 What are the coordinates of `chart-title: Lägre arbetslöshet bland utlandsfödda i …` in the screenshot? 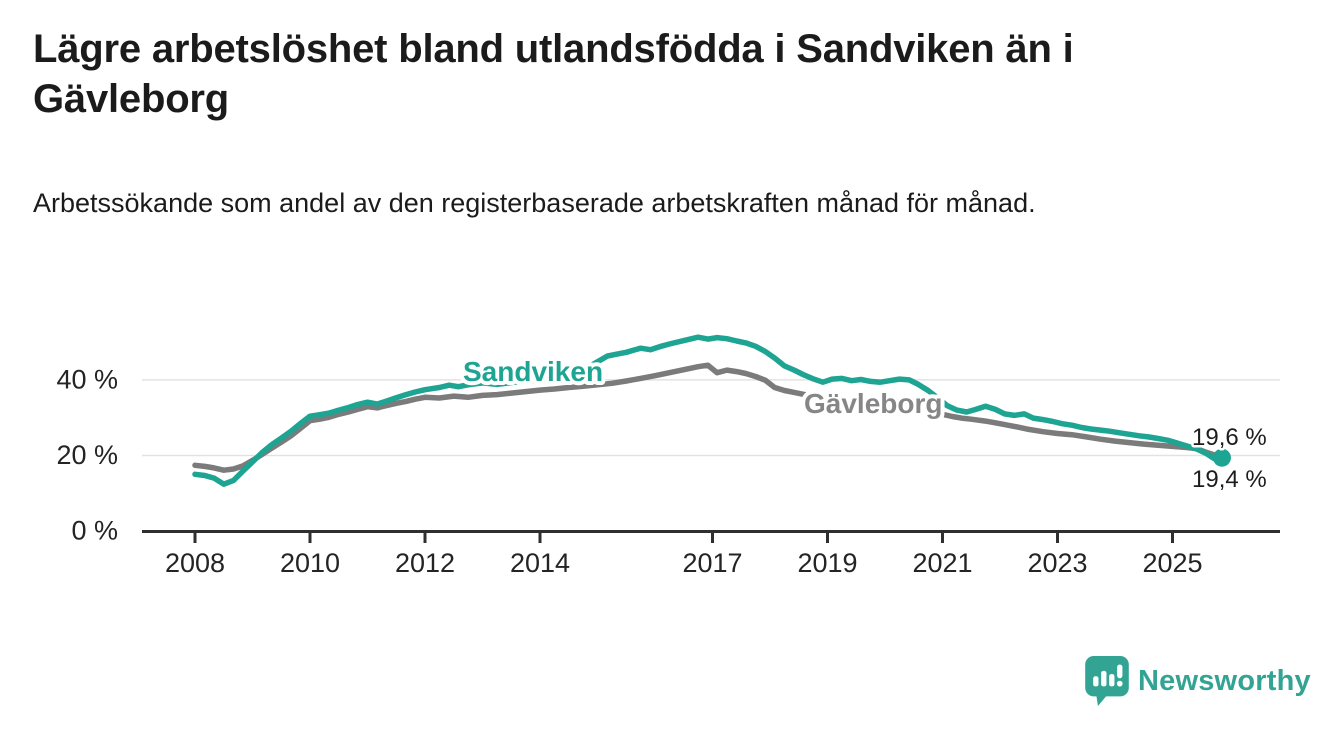 It's located at (553, 74).